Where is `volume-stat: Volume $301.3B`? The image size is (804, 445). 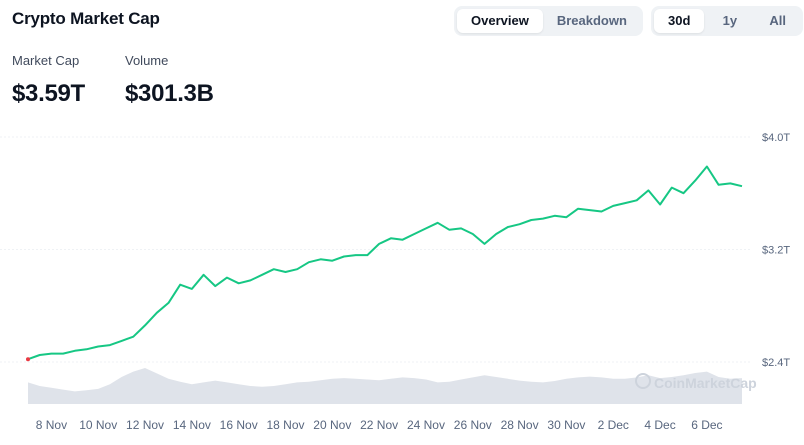 volume-stat: Volume $301.3B is located at coordinates (169, 80).